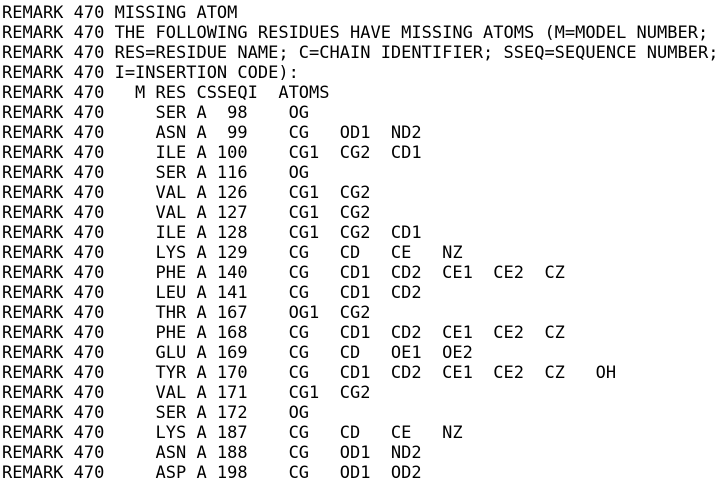  What do you see at coordinates (186, 213) in the screenshot?
I see `residue-row: REMARK 470 VAL A 127 CG1 CG2` at bounding box center [186, 213].